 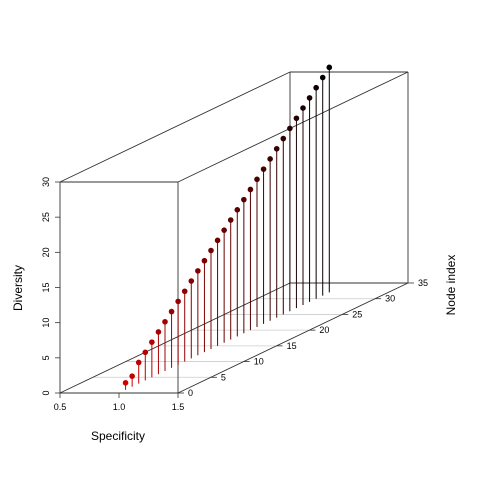 What do you see at coordinates (451, 285) in the screenshot?
I see `y-axis-title: Node index` at bounding box center [451, 285].